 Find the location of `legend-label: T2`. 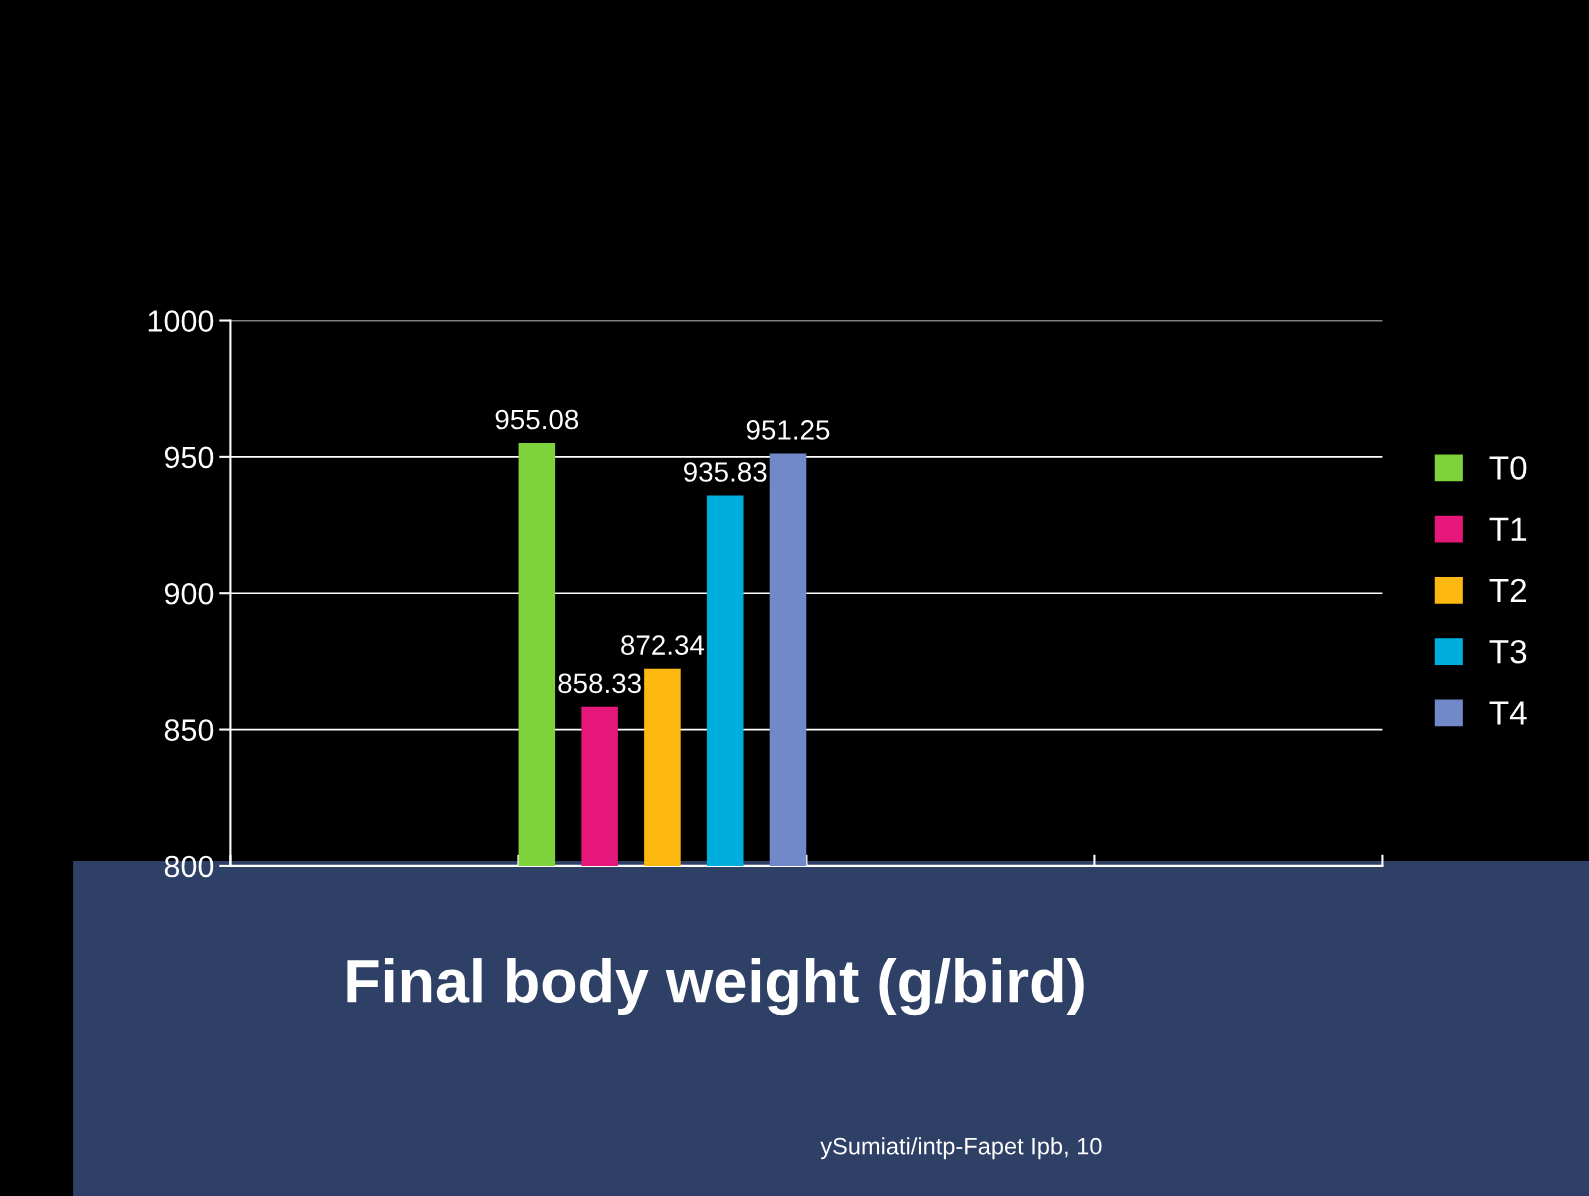

legend-label: T2 is located at coordinates (1508, 590).